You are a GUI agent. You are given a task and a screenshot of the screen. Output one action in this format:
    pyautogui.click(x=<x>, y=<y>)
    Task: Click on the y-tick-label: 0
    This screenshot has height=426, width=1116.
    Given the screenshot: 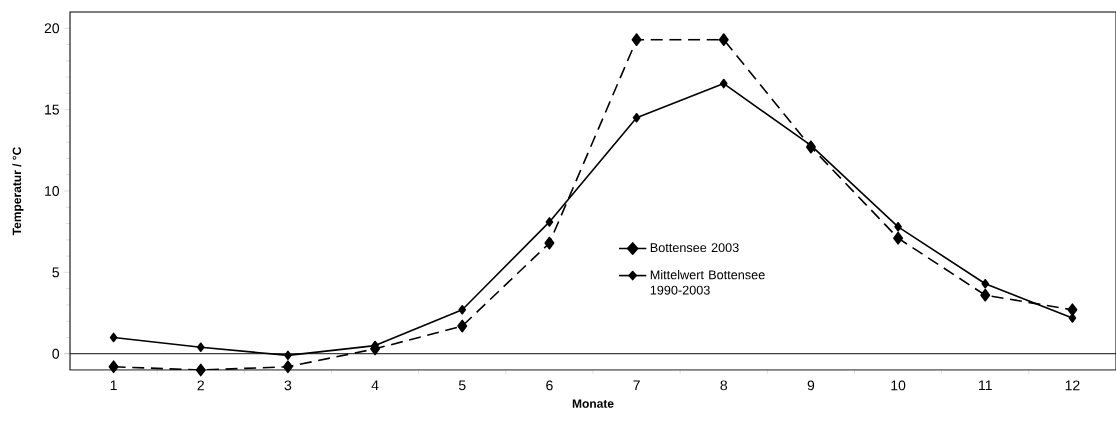 What is the action you would take?
    pyautogui.click(x=56, y=353)
    